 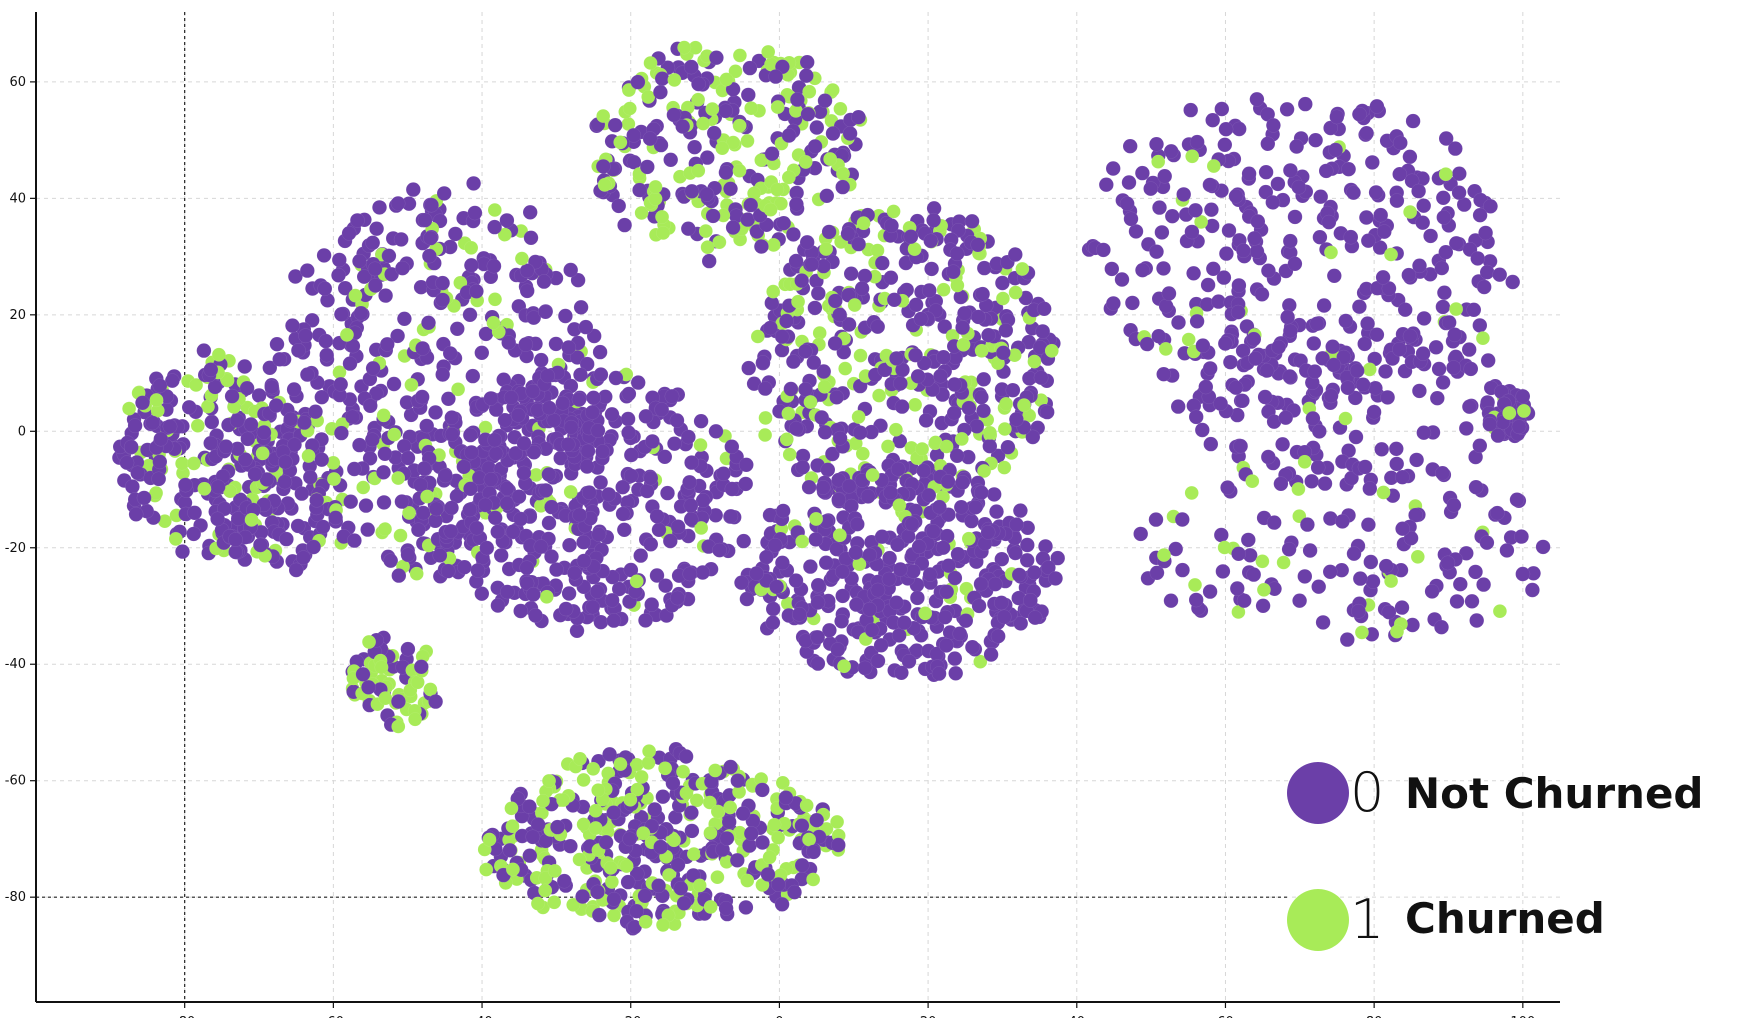 What do you see at coordinates (17, 315) in the screenshot?
I see `y-tick-label: 20` at bounding box center [17, 315].